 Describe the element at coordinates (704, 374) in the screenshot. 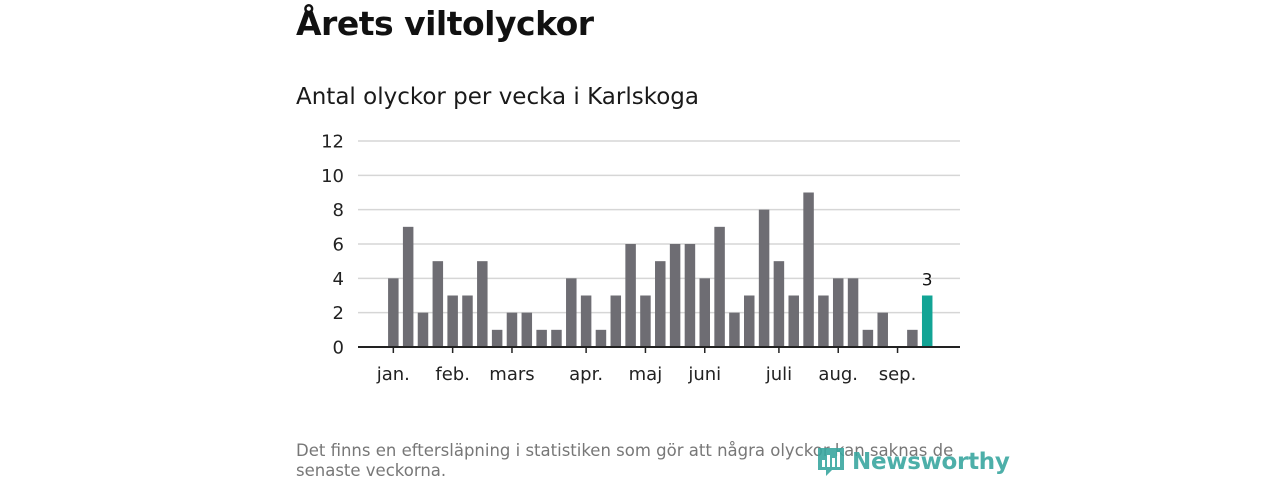

I see `x-tick-label: juni` at that location.